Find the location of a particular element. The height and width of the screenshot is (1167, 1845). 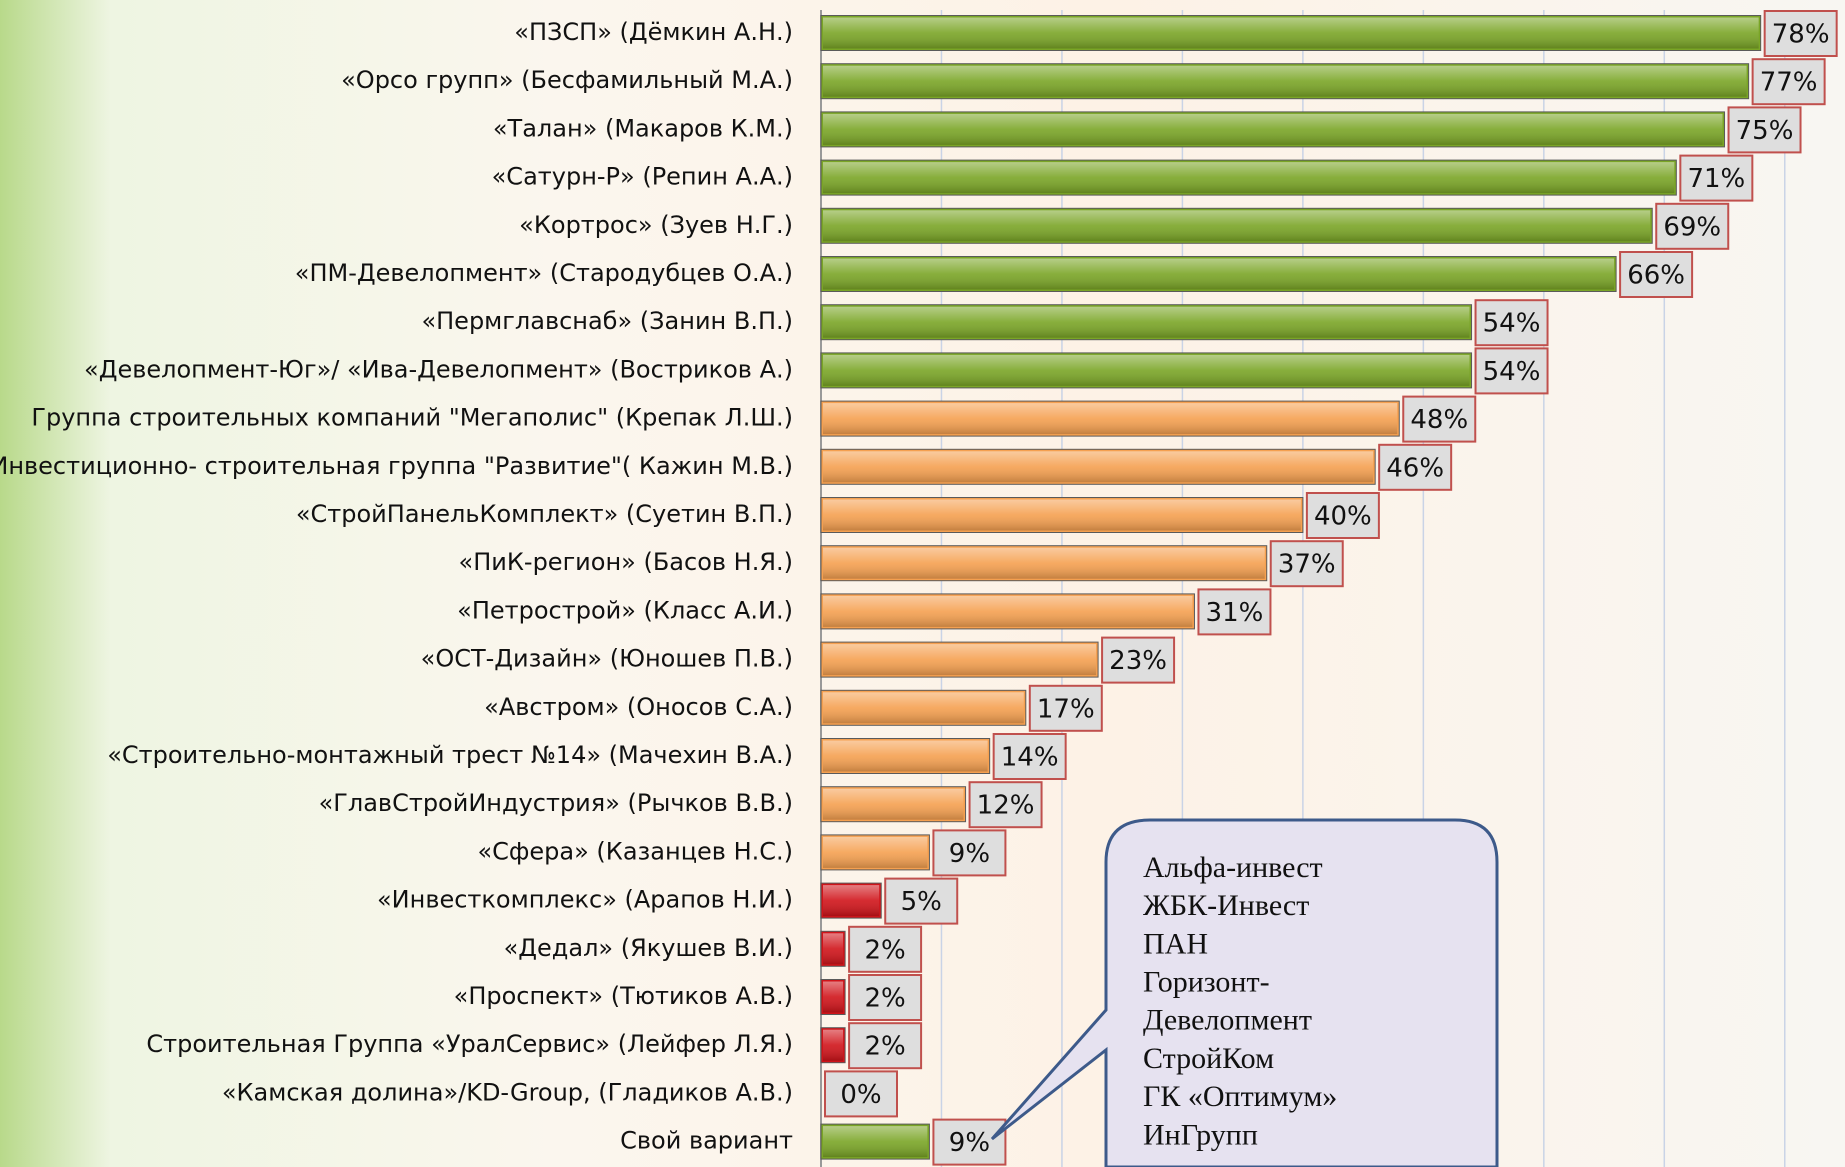

value-label: 46% is located at coordinates (1415, 468).